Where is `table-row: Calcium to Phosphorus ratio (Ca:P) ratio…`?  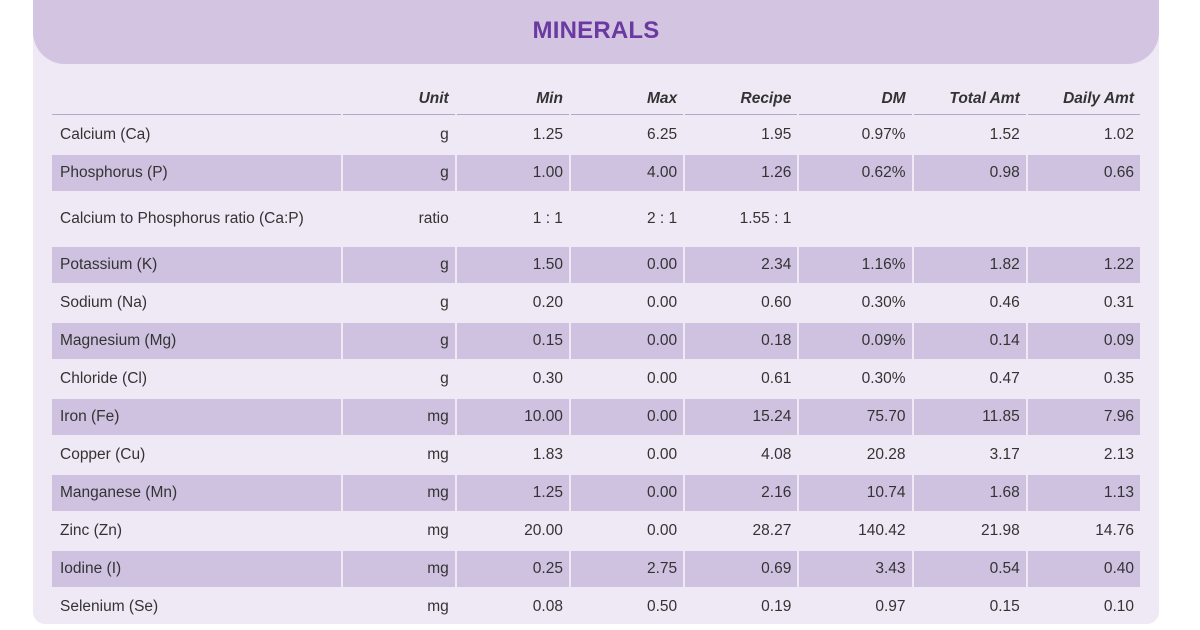 table-row: Calcium to Phosphorus ratio (Ca:P) ratio… is located at coordinates (596, 218).